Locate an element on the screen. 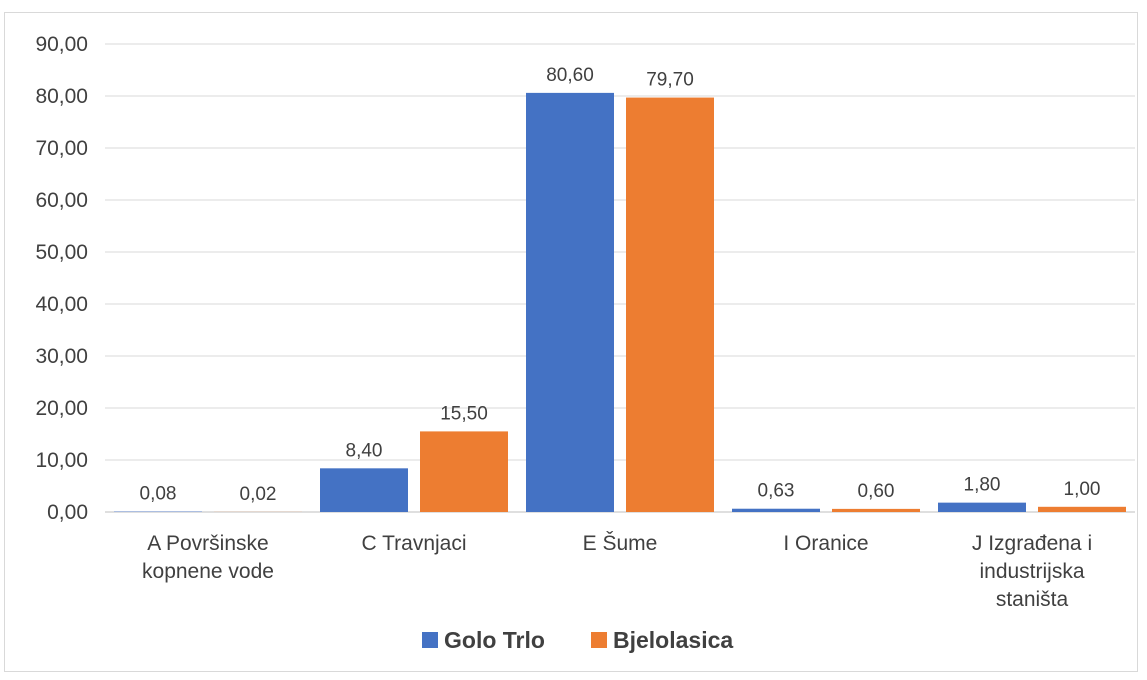 Image resolution: width=1147 pixels, height=680 pixels. x-category-label: I Oranice is located at coordinates (825, 543).